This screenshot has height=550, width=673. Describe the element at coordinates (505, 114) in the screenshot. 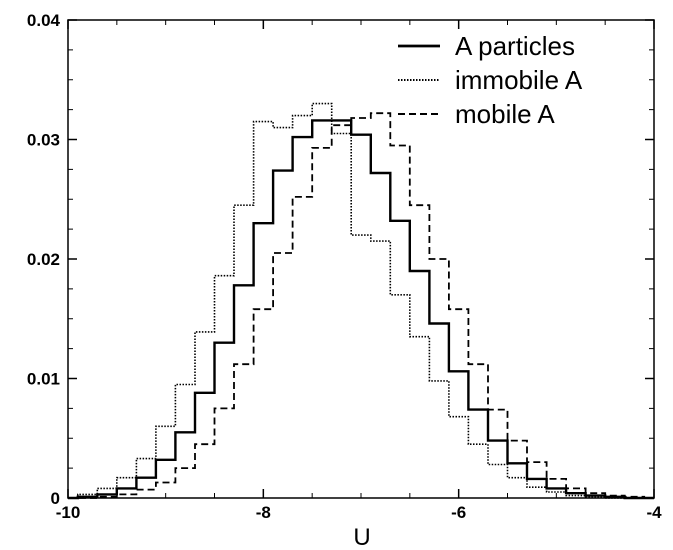

I see `legend-label: mobile A` at that location.